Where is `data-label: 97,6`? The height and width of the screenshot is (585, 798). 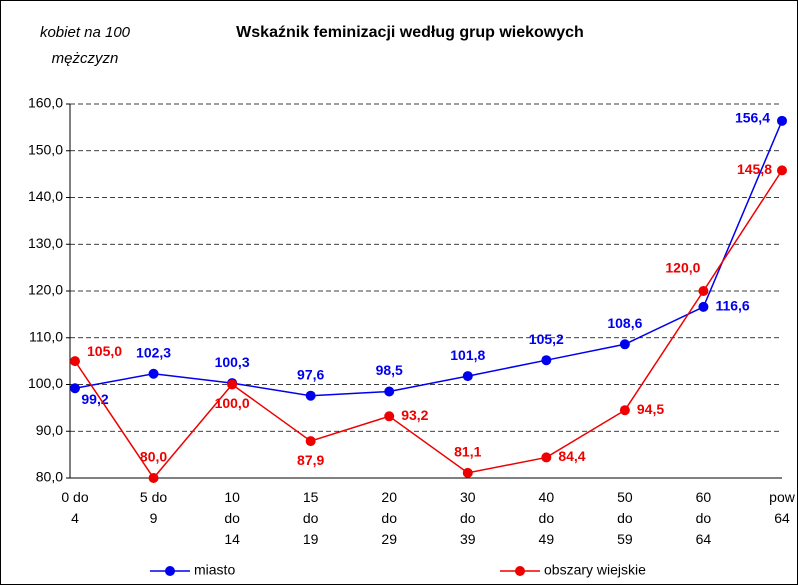
data-label: 97,6 is located at coordinates (310, 374).